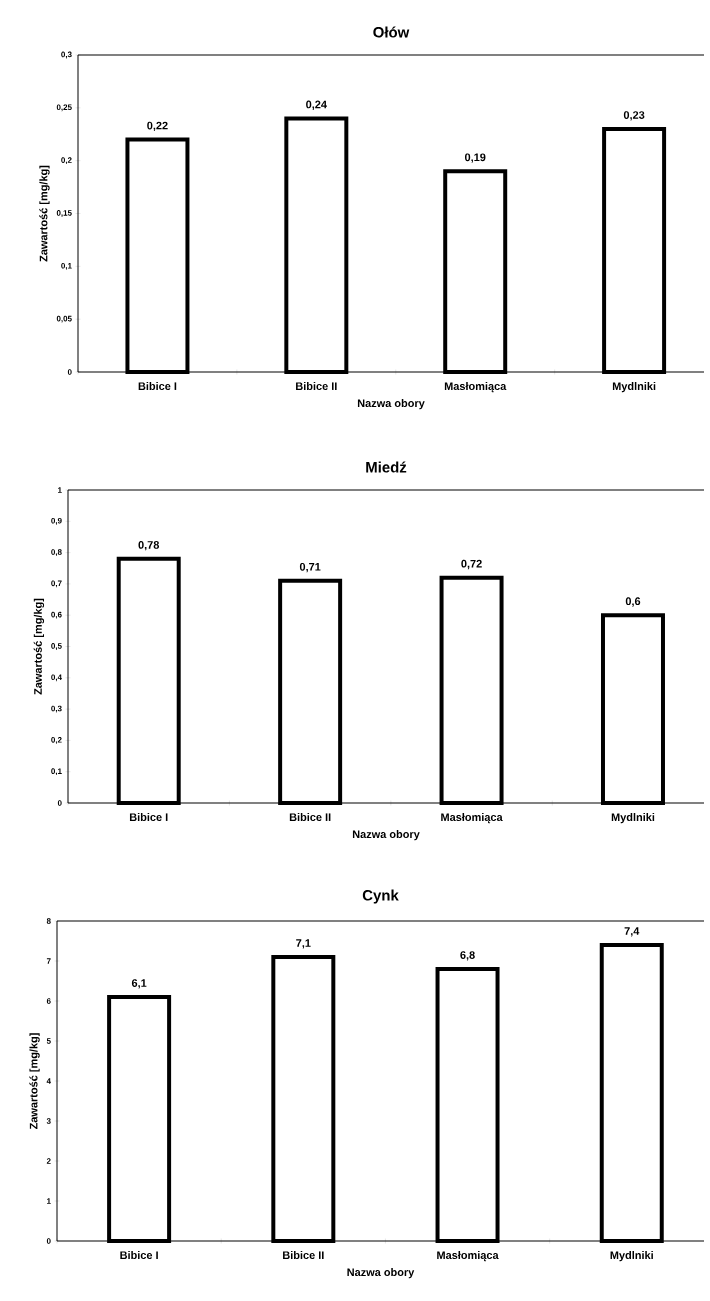  Describe the element at coordinates (380, 896) in the screenshot. I see `chart-title: Cynk` at that location.